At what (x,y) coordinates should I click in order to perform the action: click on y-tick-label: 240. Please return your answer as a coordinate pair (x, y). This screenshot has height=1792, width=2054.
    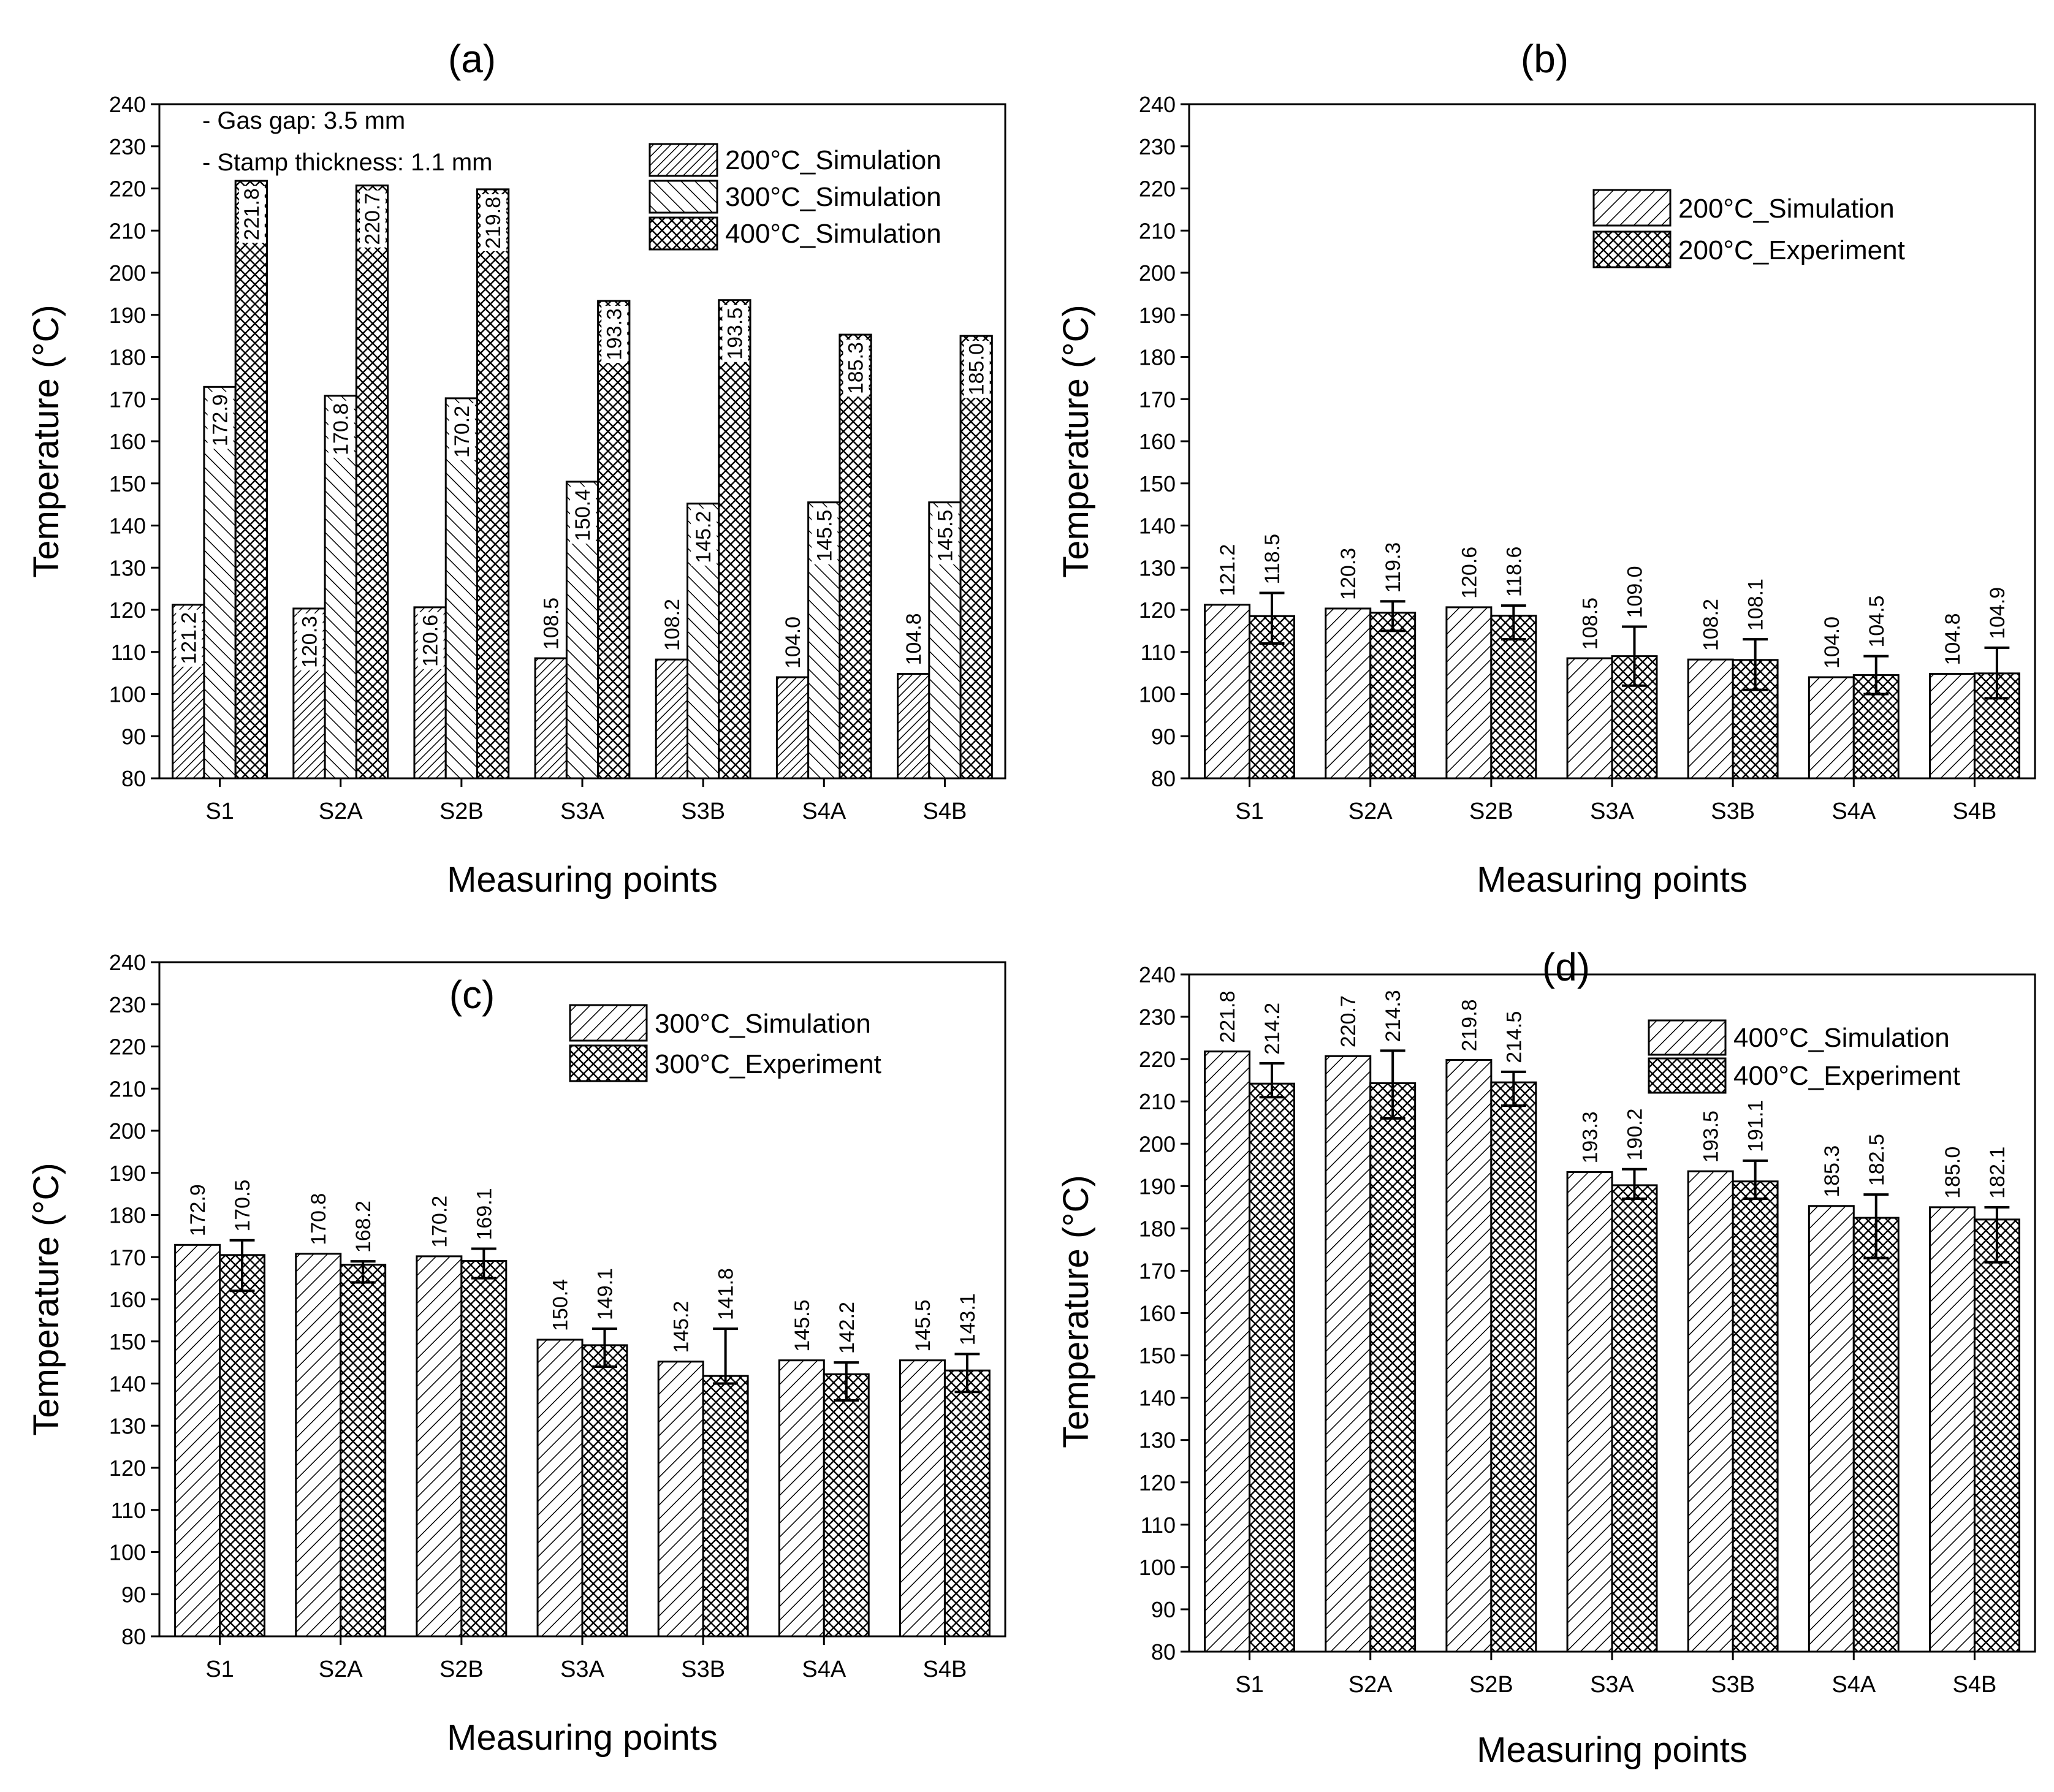
    Looking at the image, I should click on (1157, 974).